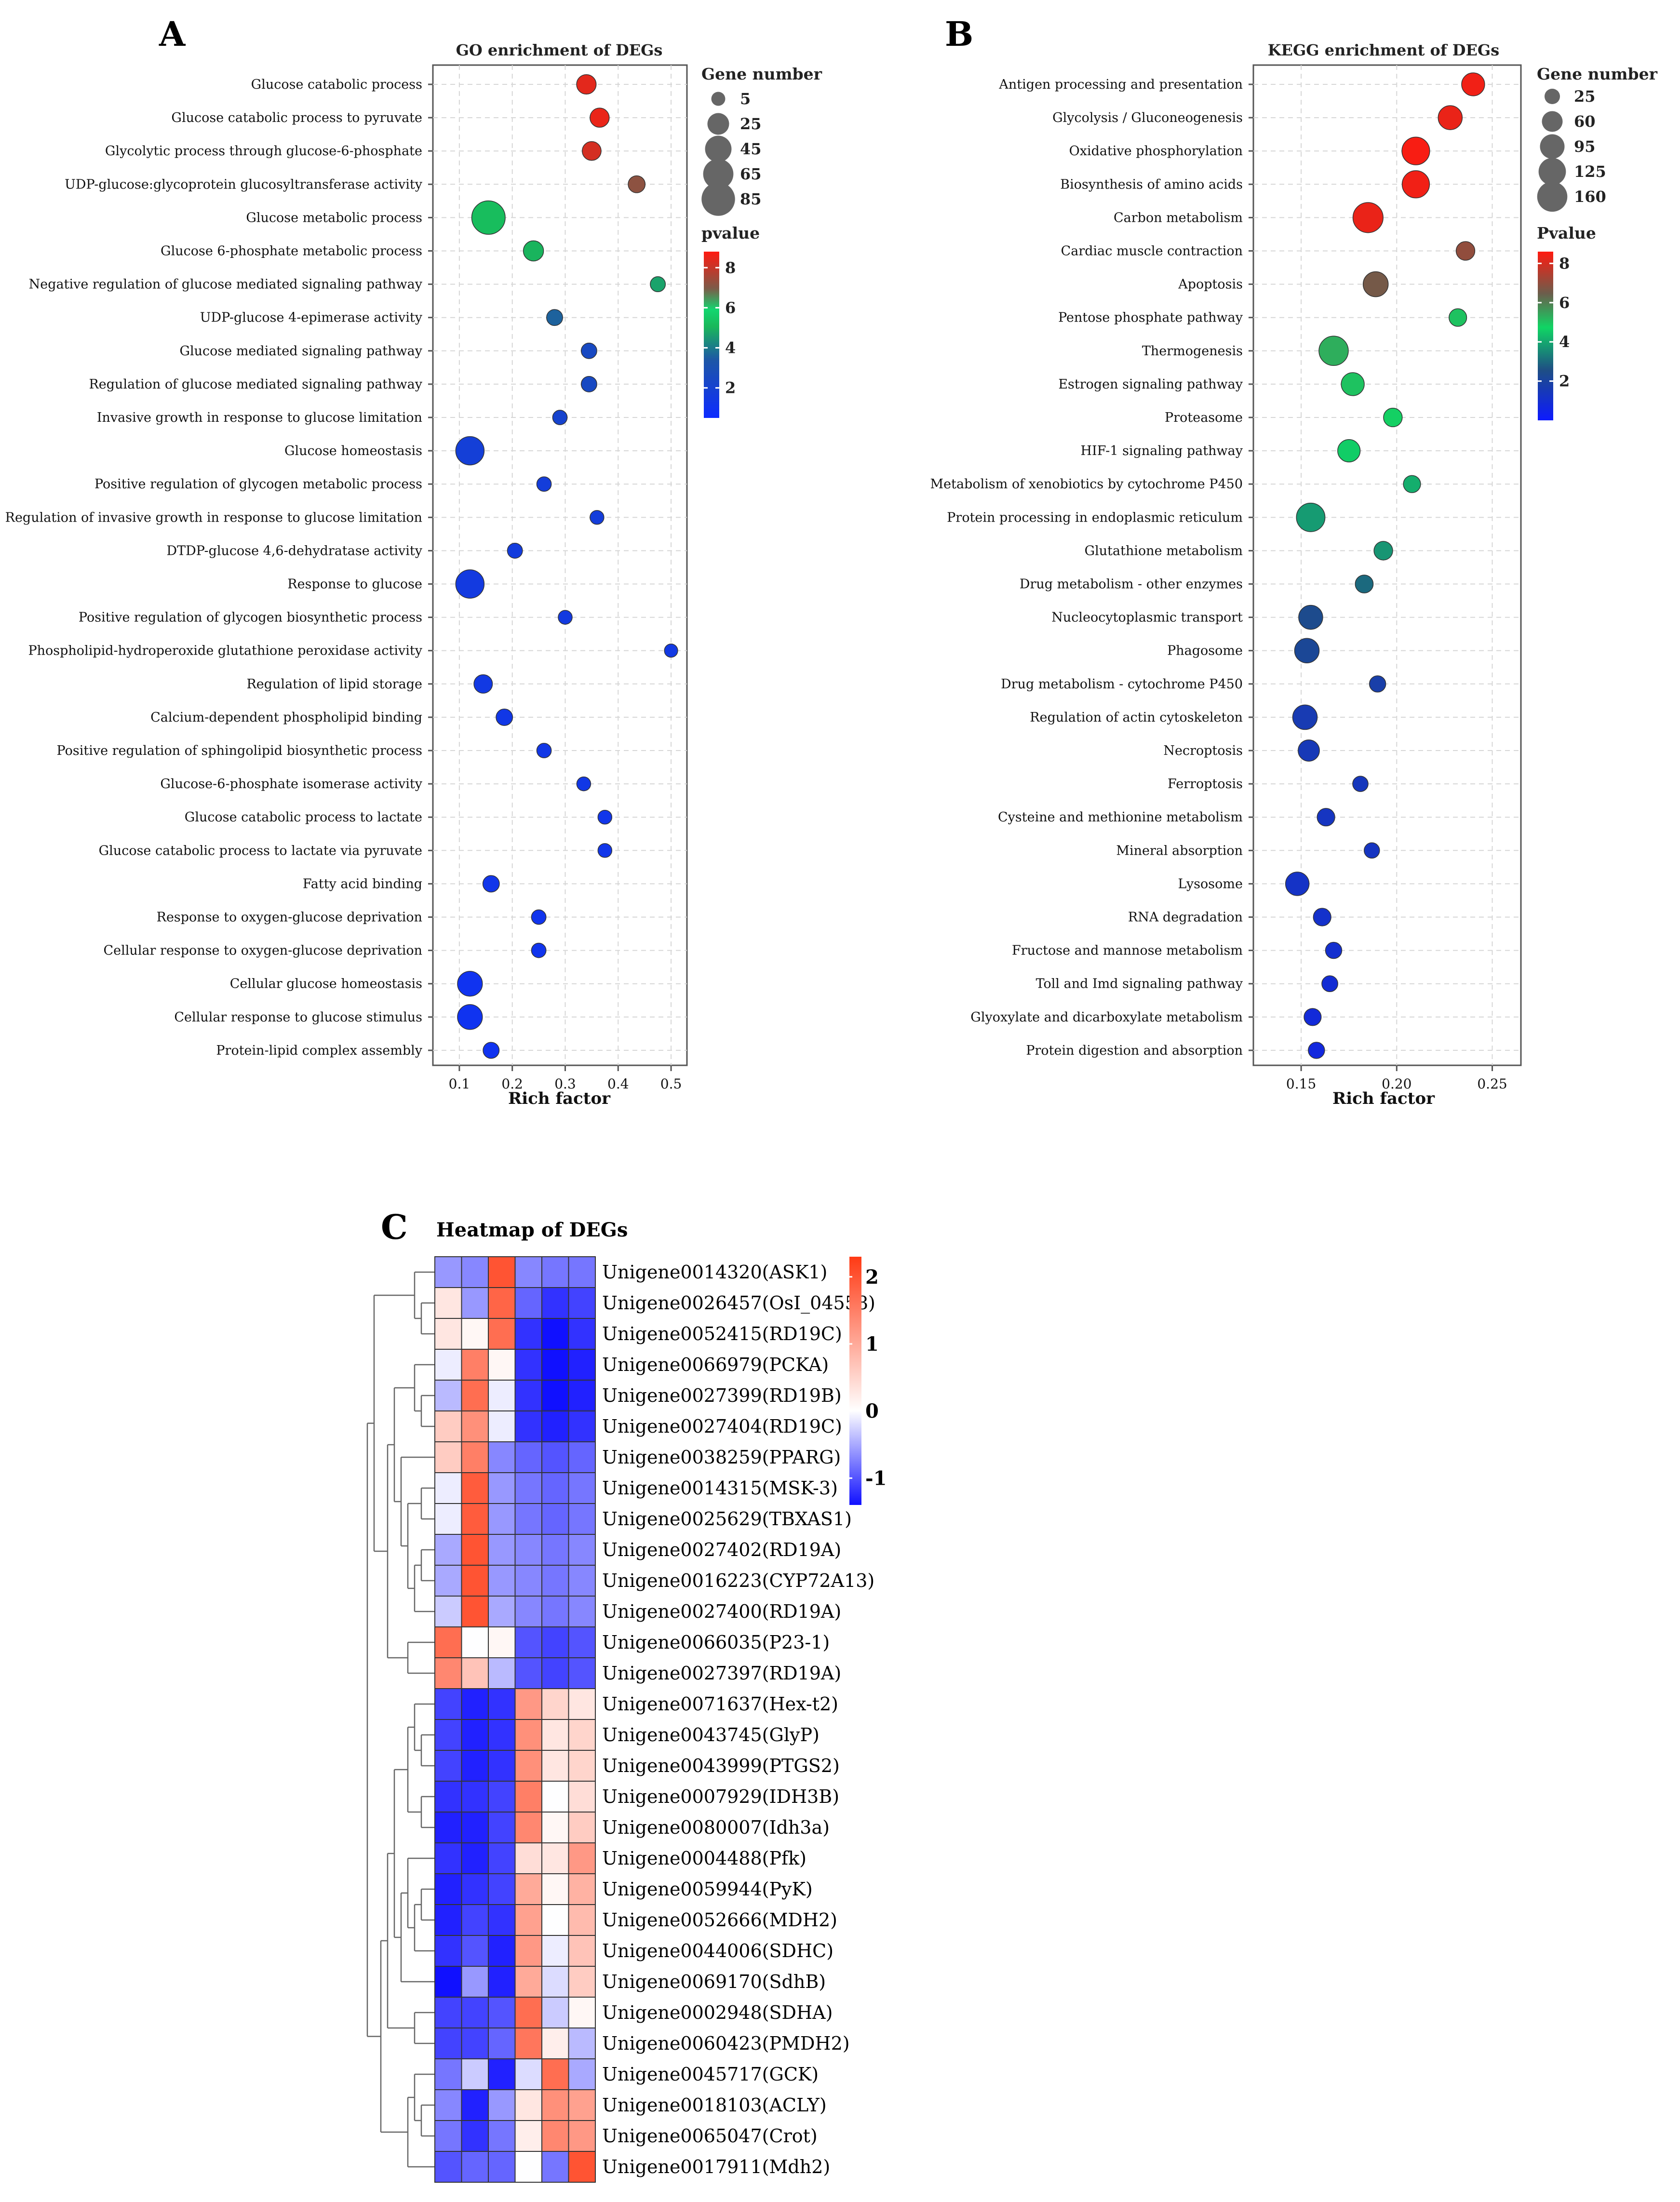  I want to click on kegg-color-legend-title: Pvalue, so click(1566, 233).